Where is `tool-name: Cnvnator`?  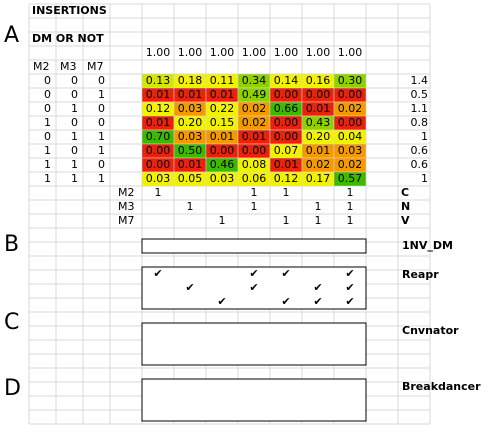
tool-name: Cnvnator is located at coordinates (430, 330).